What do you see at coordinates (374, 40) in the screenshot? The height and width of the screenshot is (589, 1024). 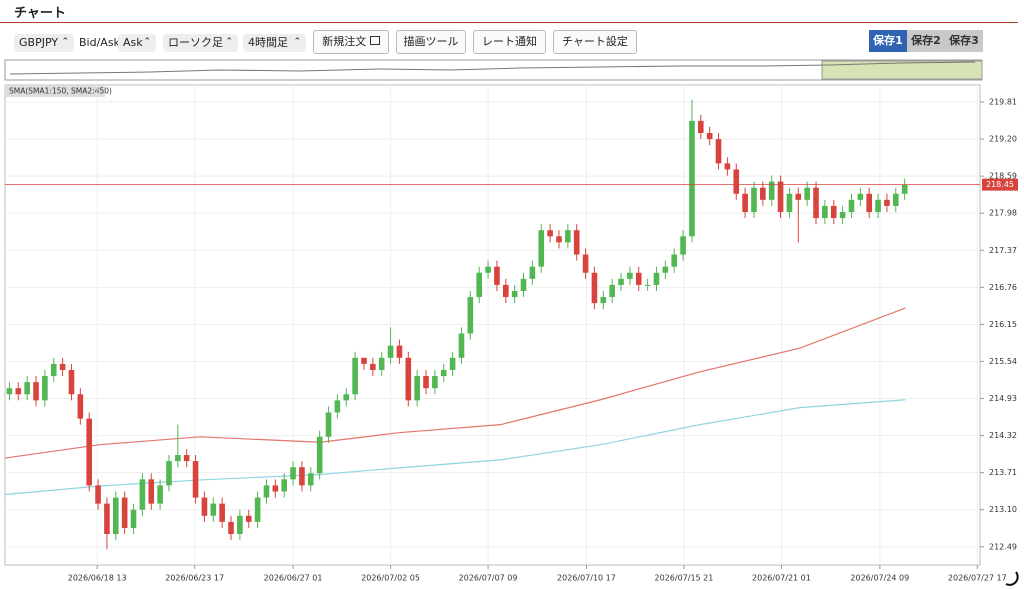 I see `window-icon` at bounding box center [374, 40].